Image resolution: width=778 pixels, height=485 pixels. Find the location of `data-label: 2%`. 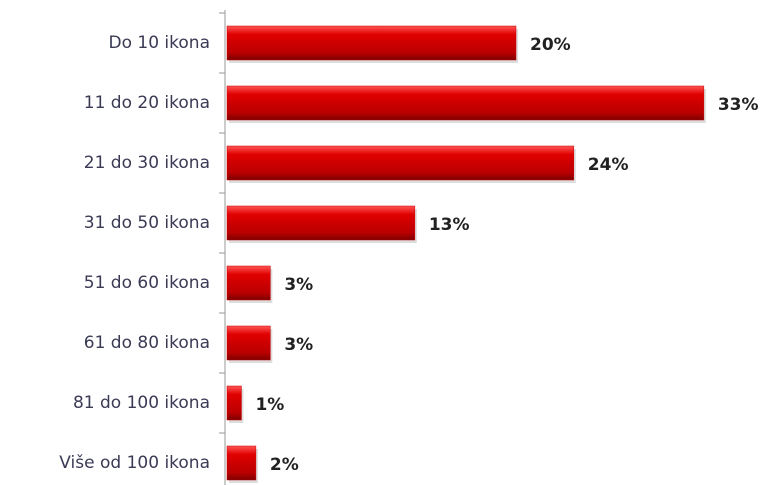

data-label: 2% is located at coordinates (284, 465).